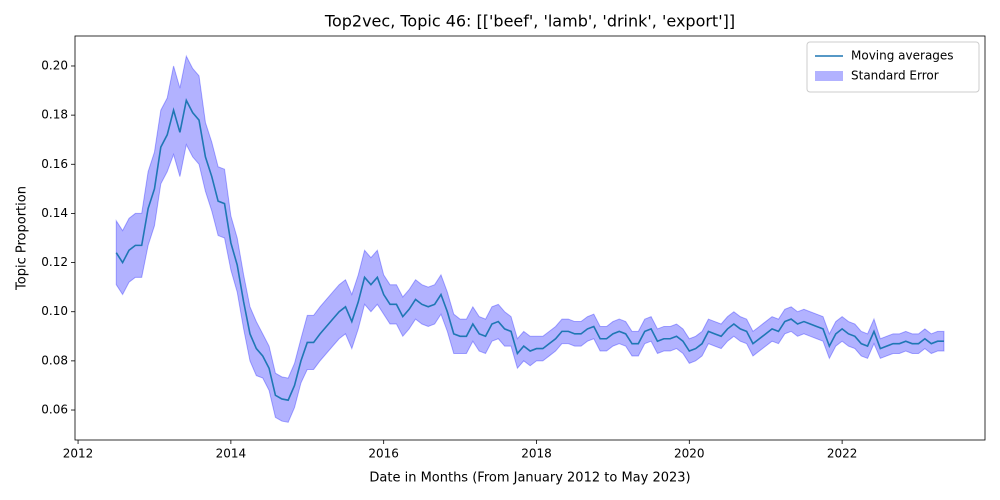 This screenshot has width=1000, height=500. I want to click on legend-box, so click(893, 67).